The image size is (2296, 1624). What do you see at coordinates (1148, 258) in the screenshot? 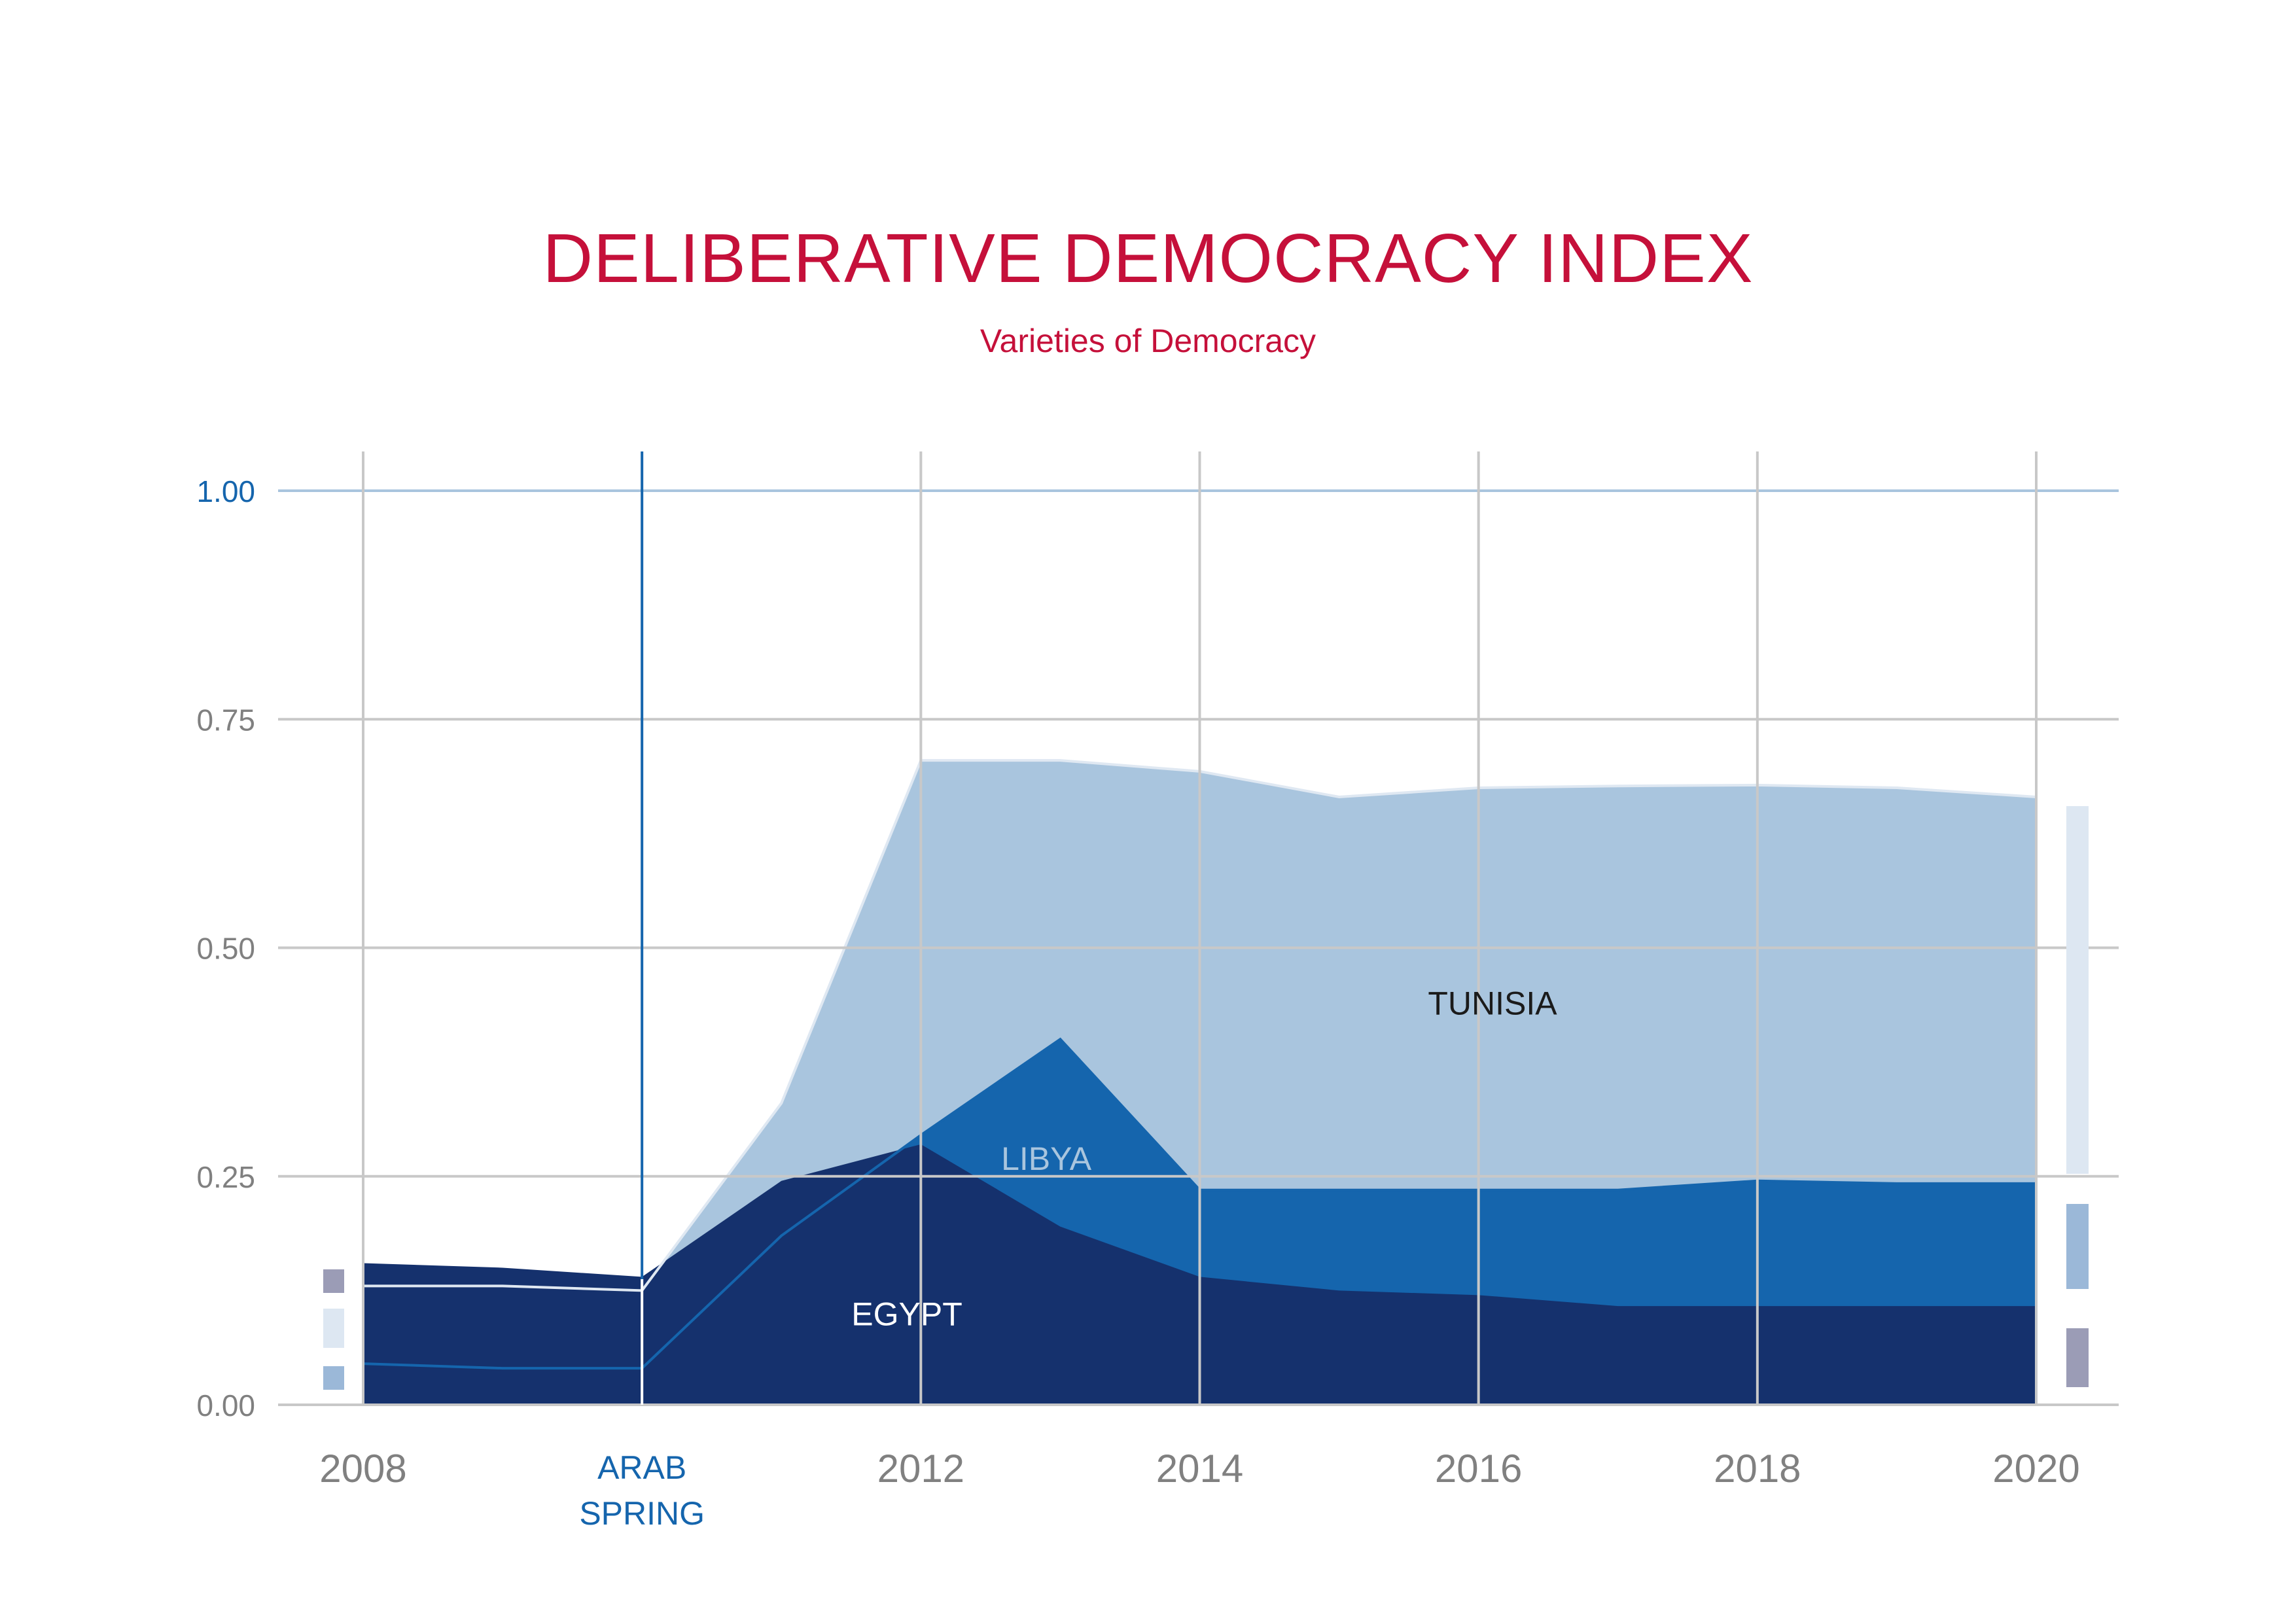
I see `chart-title: DELIBERATIVE DEMOCRACY INDEX` at bounding box center [1148, 258].